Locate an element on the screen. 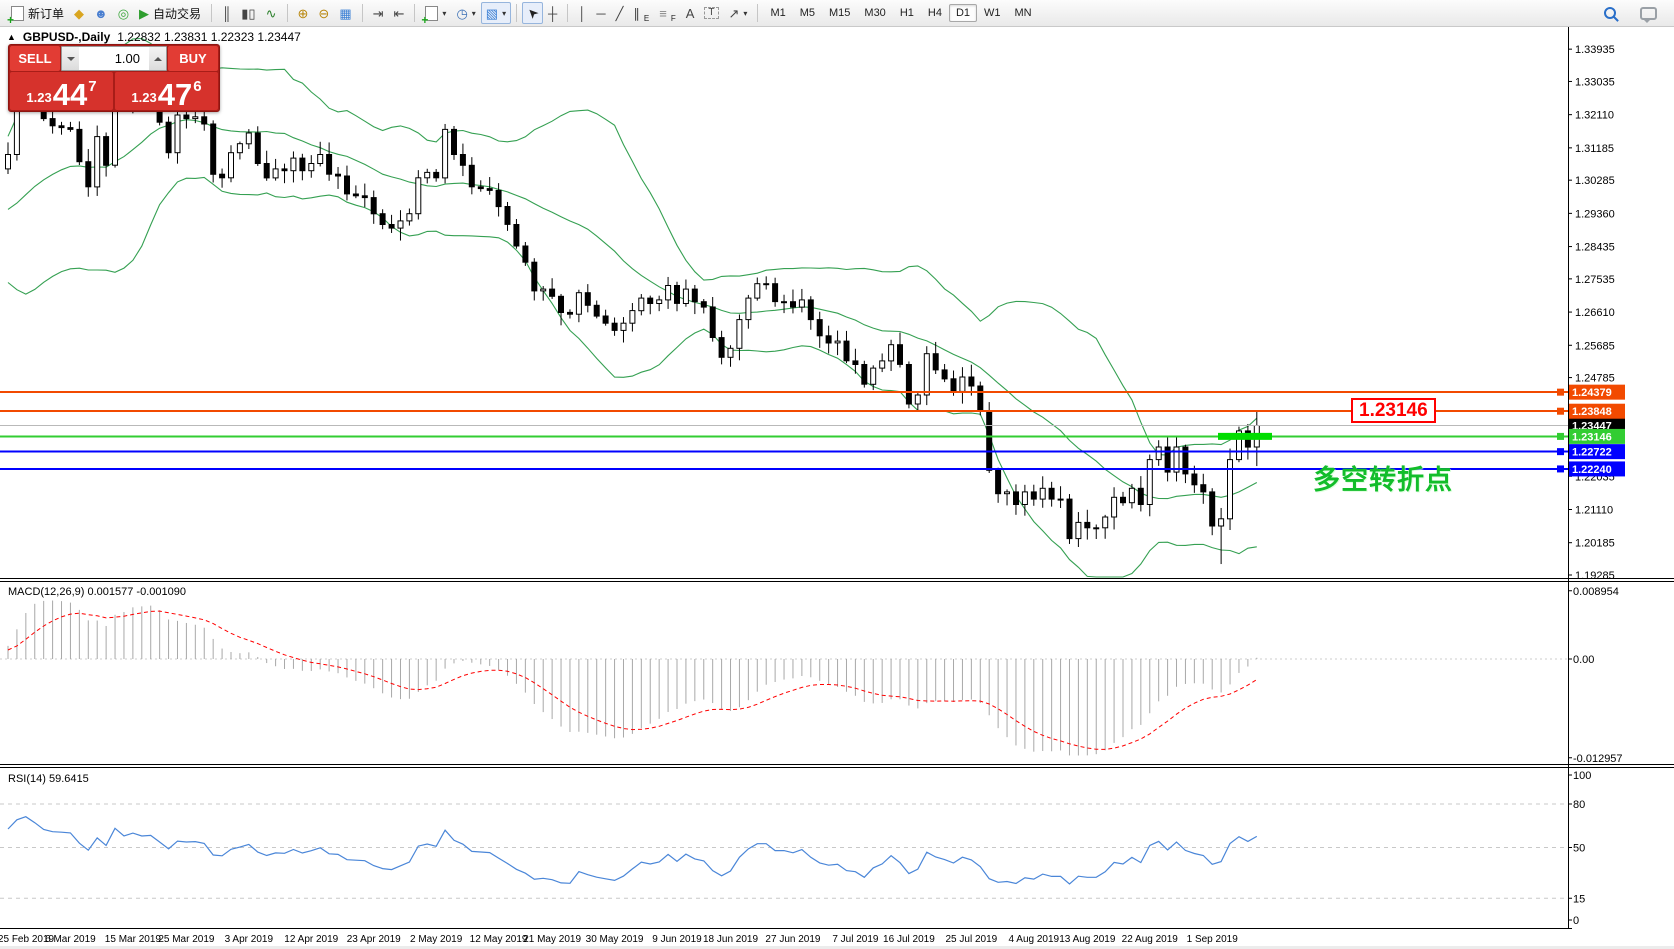  timeframe-m1-button: M1 is located at coordinates (778, 13).